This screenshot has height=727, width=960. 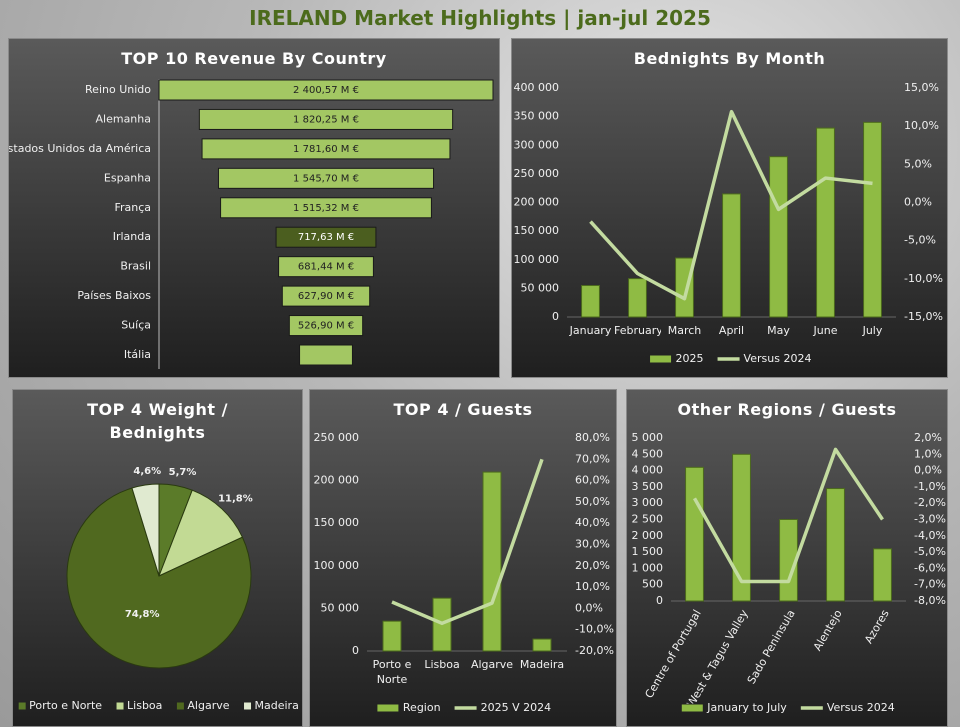 I want to click on legend-label: 2025, so click(x=690, y=358).